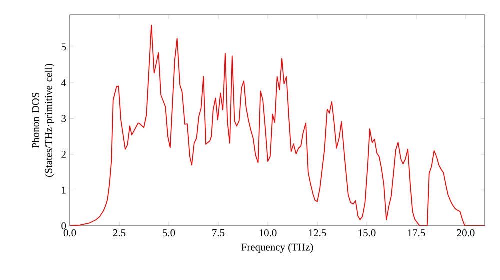  I want to click on x-tick-label: 17.5, so click(417, 233).